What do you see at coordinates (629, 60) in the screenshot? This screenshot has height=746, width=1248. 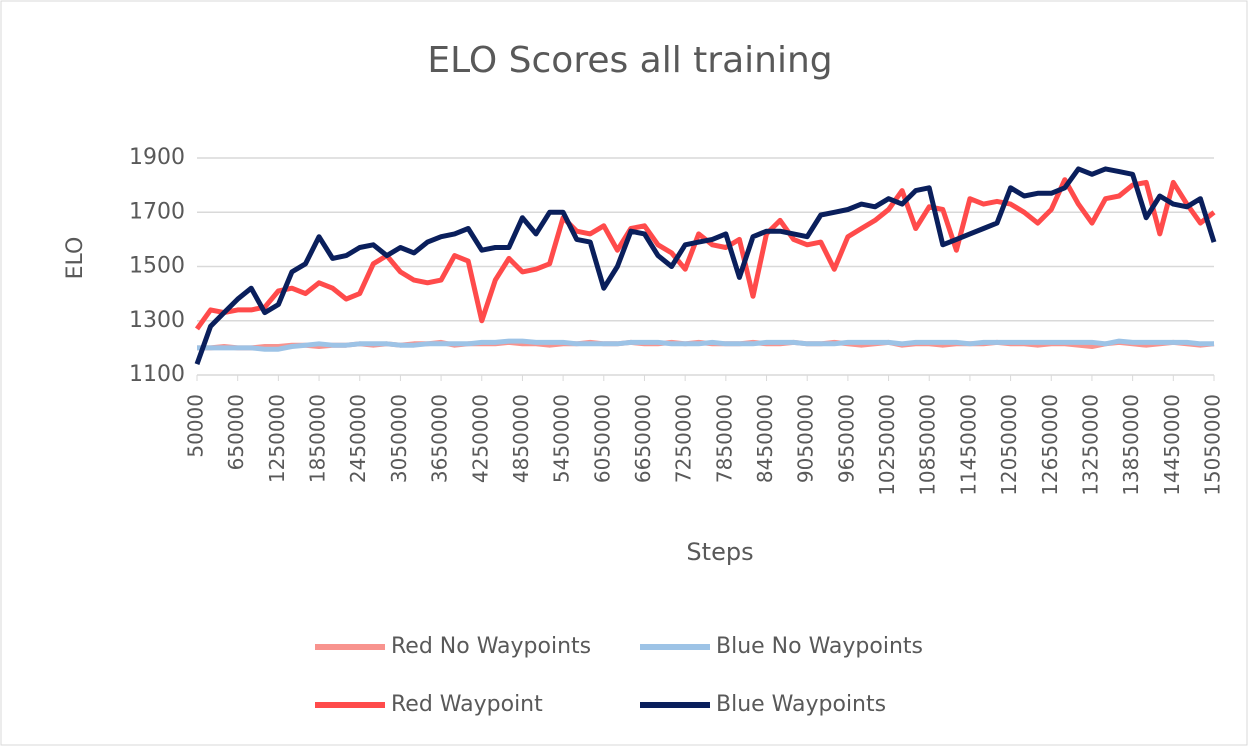 I see `chart-title: ELO Scores all training` at bounding box center [629, 60].